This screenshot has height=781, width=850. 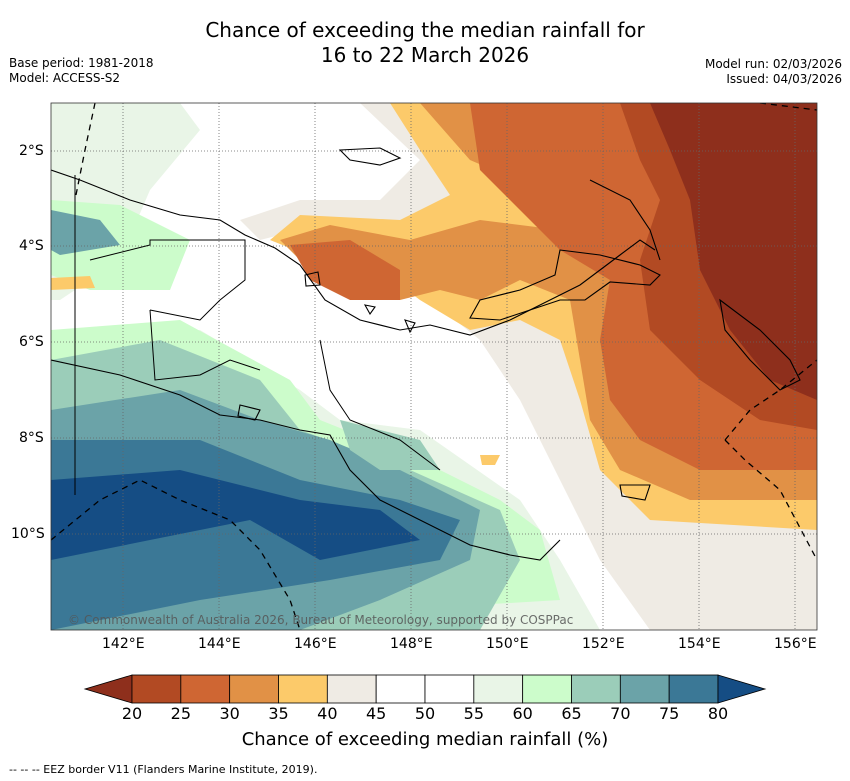 What do you see at coordinates (565, 285) in the screenshot?
I see `new-britain` at bounding box center [565, 285].